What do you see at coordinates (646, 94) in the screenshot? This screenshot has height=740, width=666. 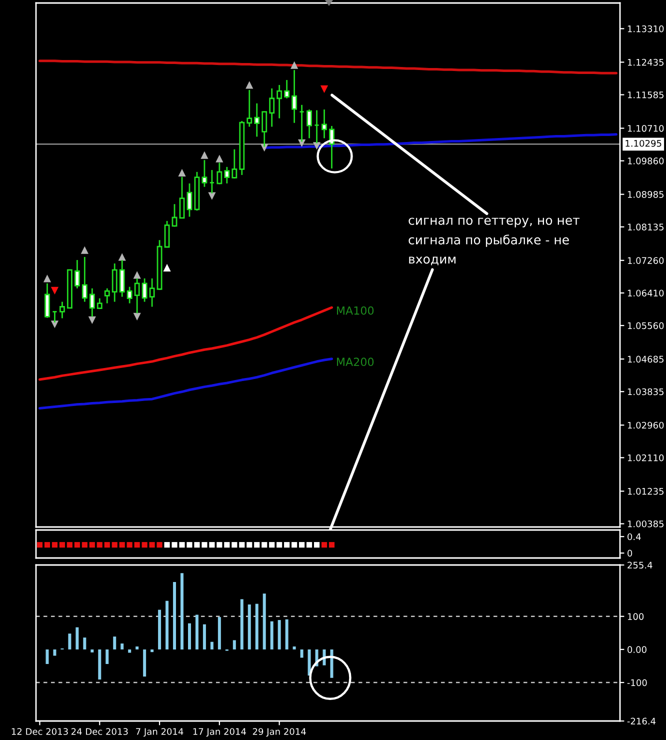 I see `y-tick-label: 1.11585` at bounding box center [646, 94].